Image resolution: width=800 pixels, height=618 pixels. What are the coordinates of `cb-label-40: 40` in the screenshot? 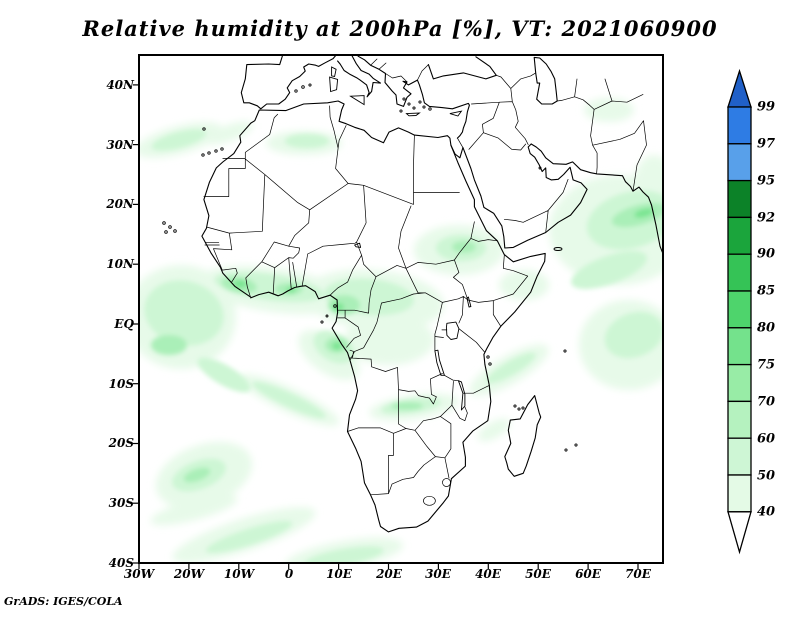 It's located at (766, 512).